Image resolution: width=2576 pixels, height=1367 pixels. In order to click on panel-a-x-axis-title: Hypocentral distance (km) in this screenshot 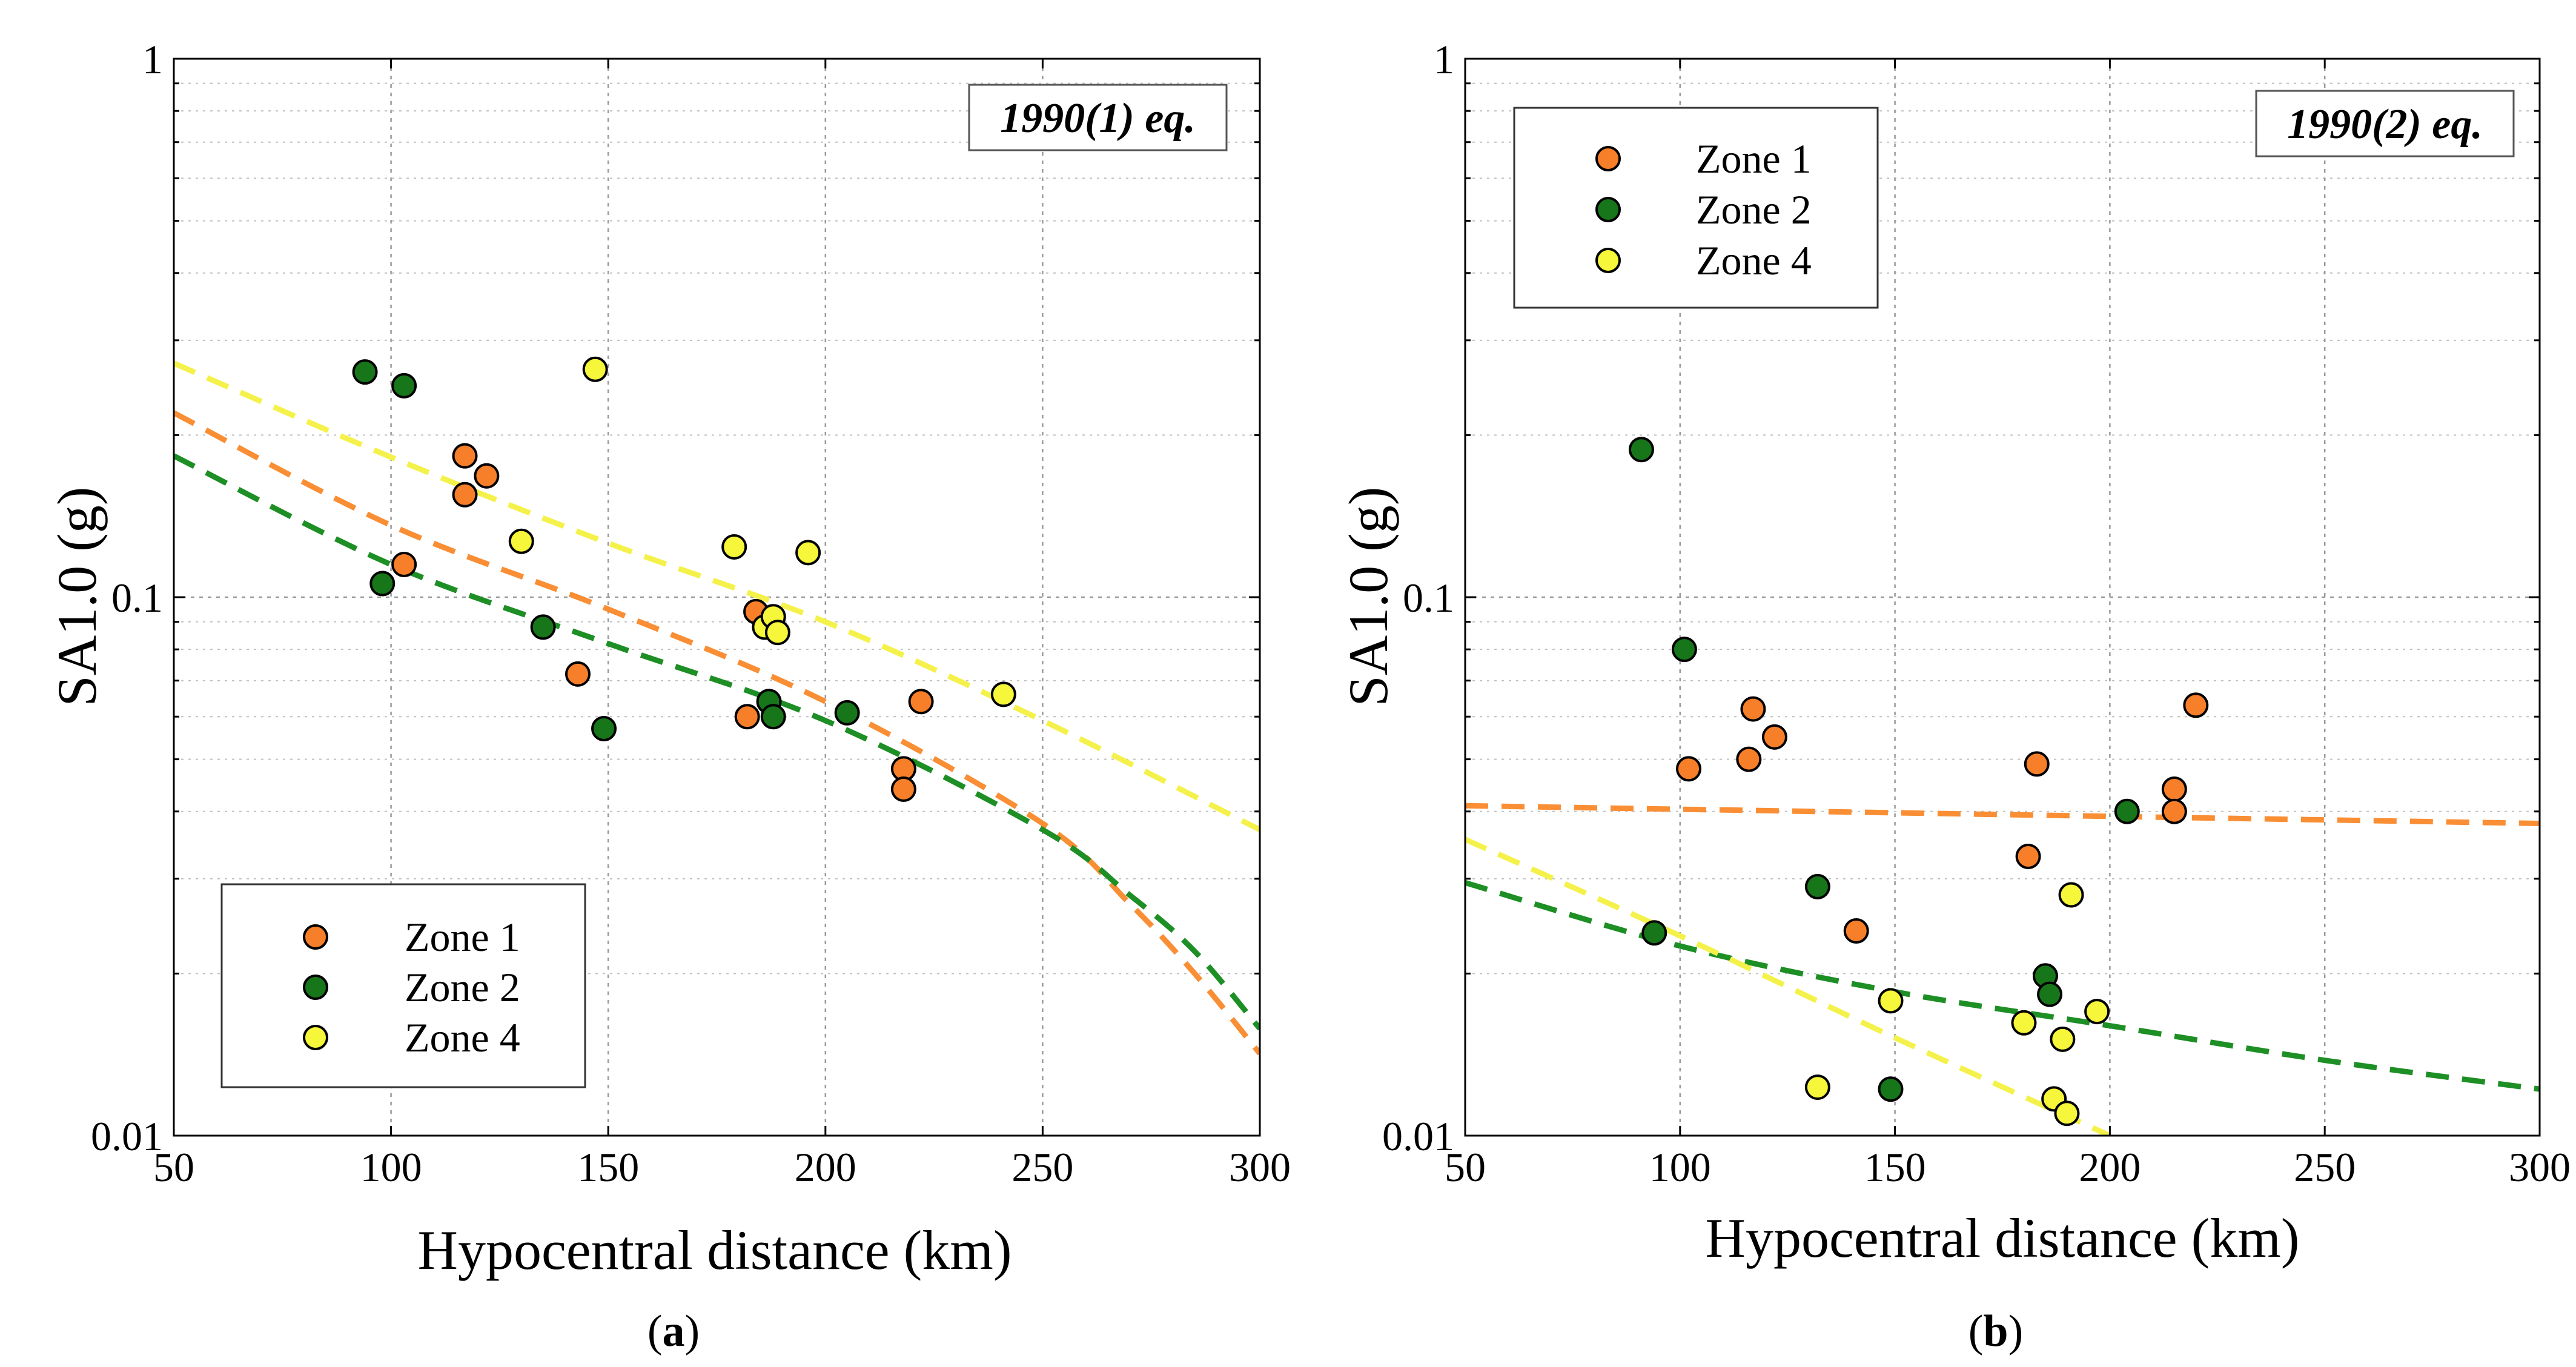, I will do `click(715, 1250)`.